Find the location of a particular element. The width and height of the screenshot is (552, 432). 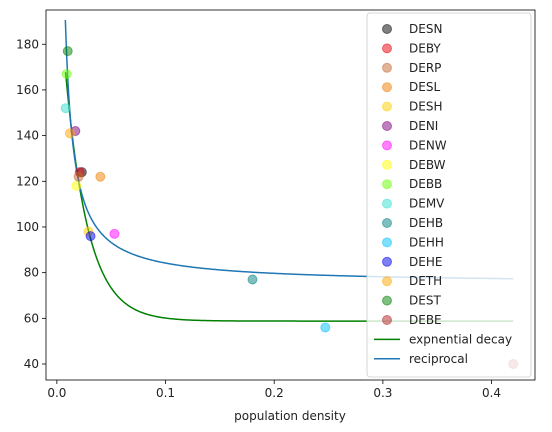

legend-marker-deby is located at coordinates (387, 48).